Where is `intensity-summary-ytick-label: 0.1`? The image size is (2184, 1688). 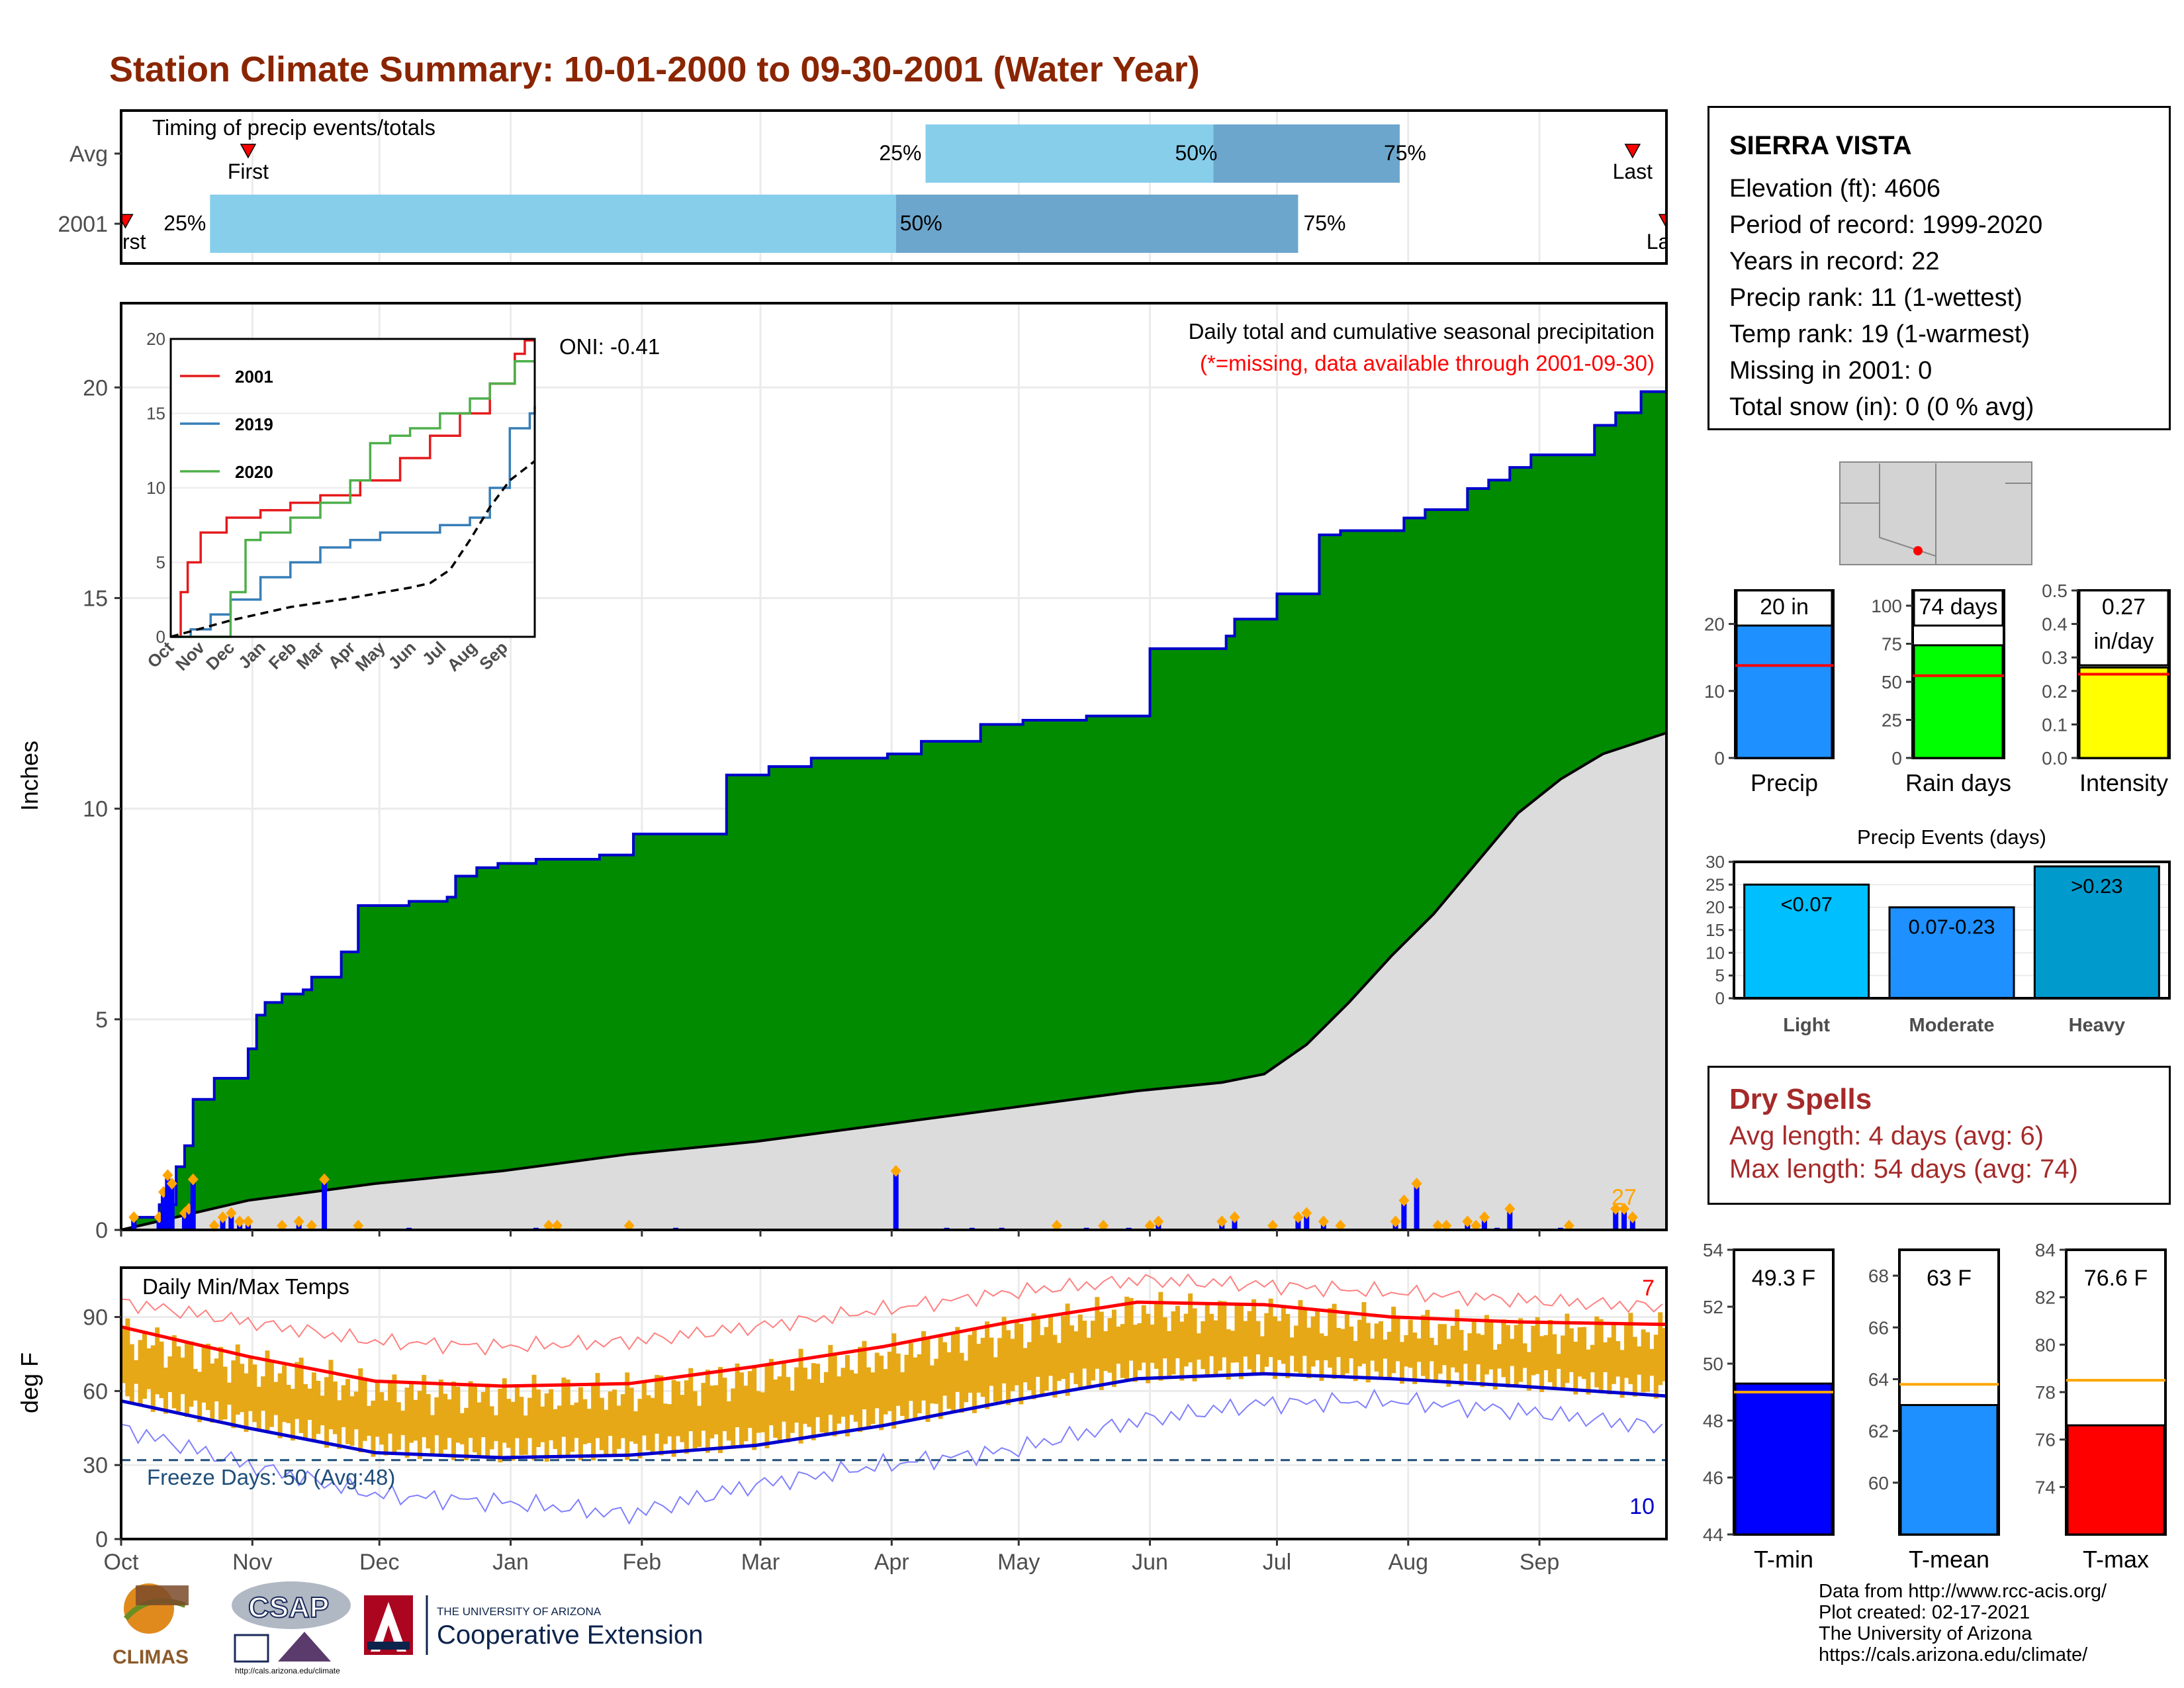
intensity-summary-ytick-label: 0.1 is located at coordinates (2055, 724).